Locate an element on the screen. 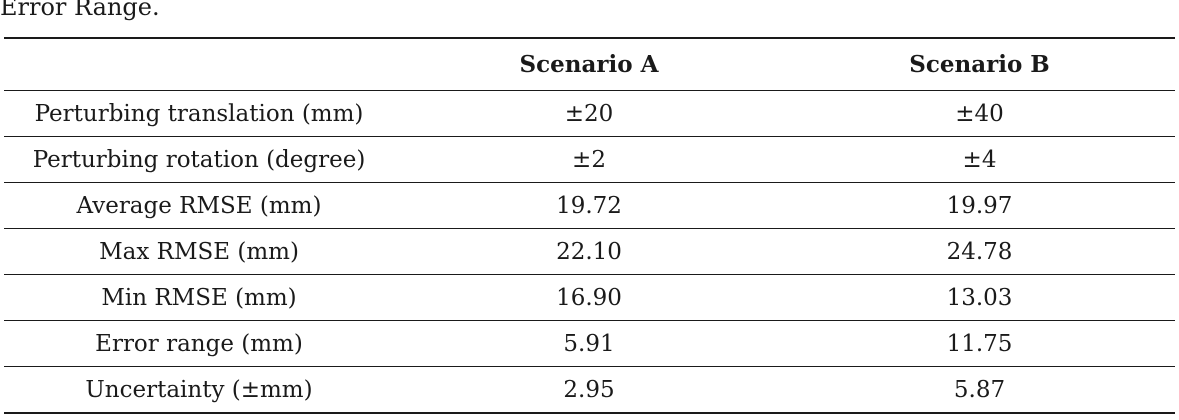 The height and width of the screenshot is (420, 1179). scenario-a-value: ±2 is located at coordinates (589, 159).